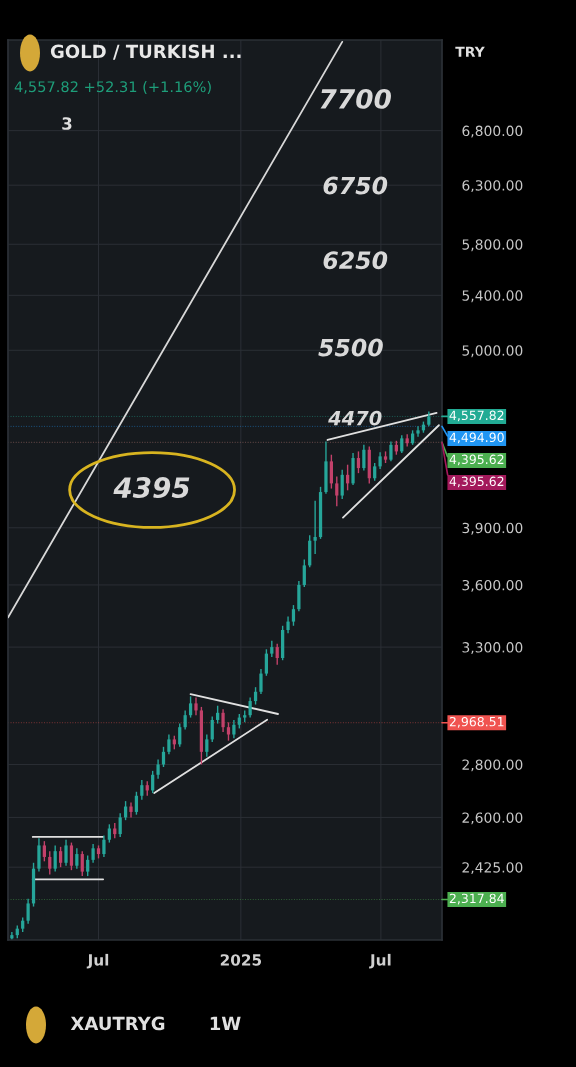 The height and width of the screenshot is (1067, 576). What do you see at coordinates (350, 347) in the screenshot?
I see `annotation: 5500` at bounding box center [350, 347].